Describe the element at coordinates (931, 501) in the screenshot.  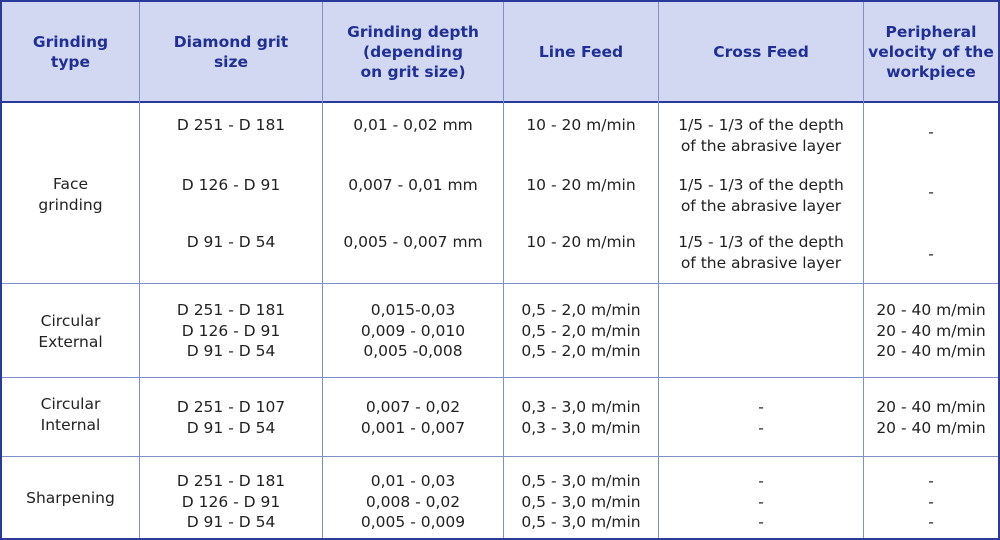
I see `cell-velocity: - - -` at that location.